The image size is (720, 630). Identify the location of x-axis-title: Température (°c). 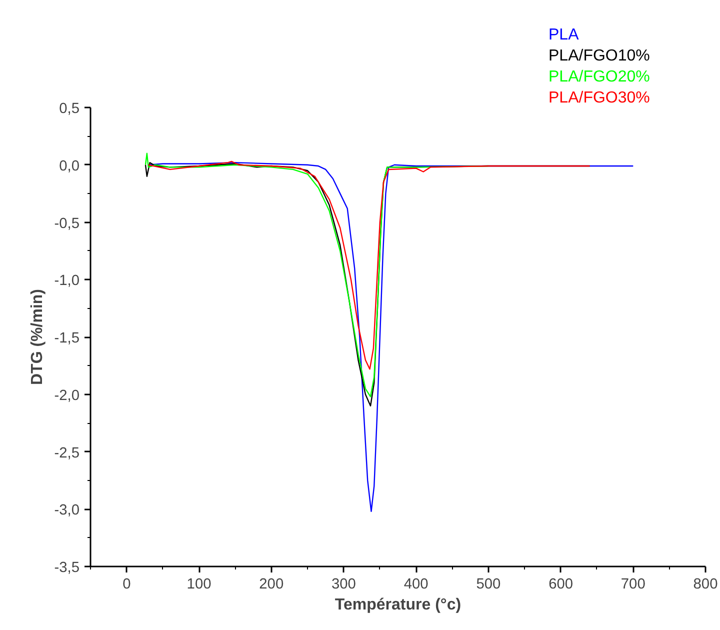
(398, 605).